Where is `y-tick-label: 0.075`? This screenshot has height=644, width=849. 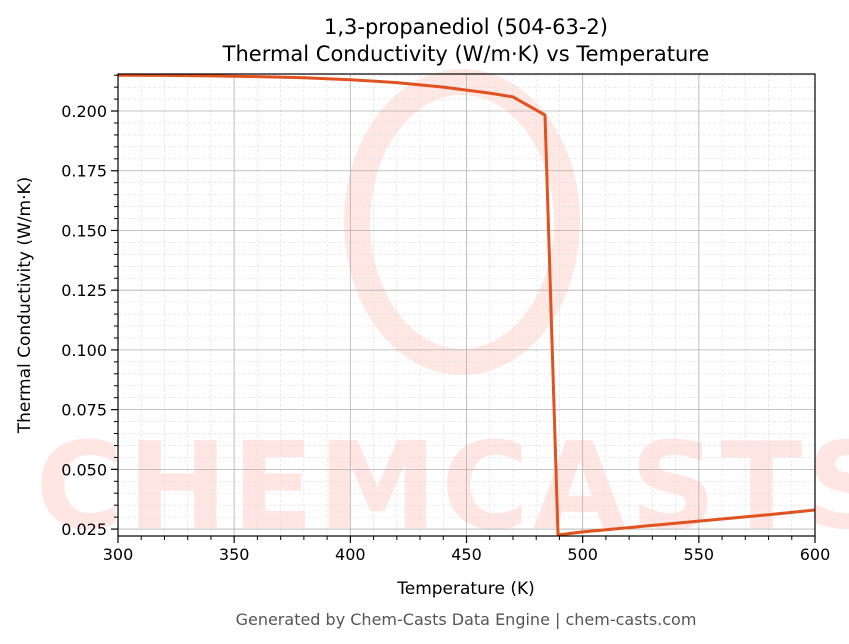 y-tick-label: 0.075 is located at coordinates (84, 410).